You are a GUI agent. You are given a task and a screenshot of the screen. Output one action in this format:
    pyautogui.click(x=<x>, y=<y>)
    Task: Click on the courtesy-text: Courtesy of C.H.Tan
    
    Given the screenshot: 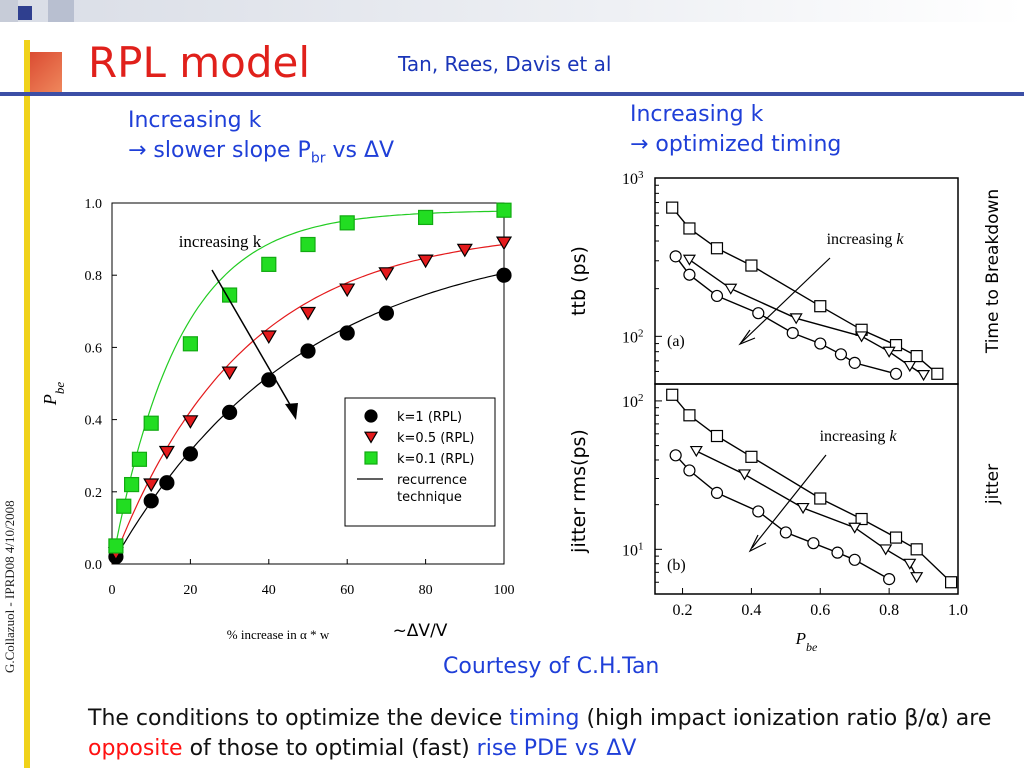 What is the action you would take?
    pyautogui.click(x=551, y=666)
    